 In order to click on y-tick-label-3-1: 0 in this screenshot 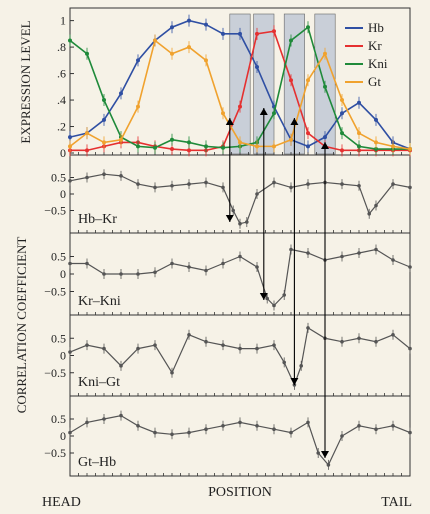, I will do `click(63, 356)`.